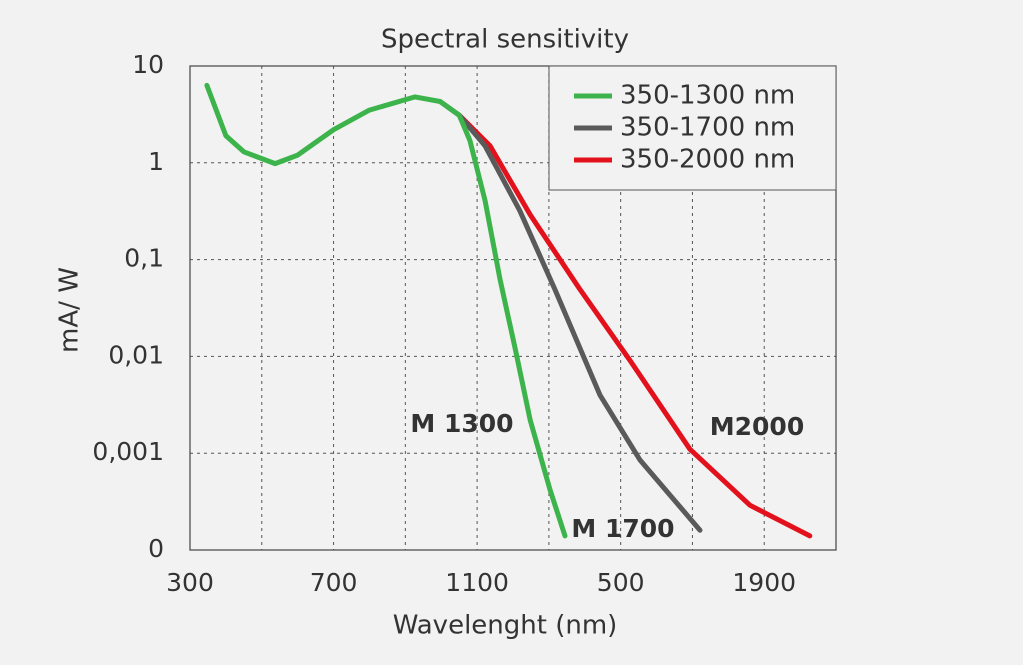 This screenshot has width=1023, height=665. Describe the element at coordinates (70, 310) in the screenshot. I see `y-axis-label: mA/ W` at that location.